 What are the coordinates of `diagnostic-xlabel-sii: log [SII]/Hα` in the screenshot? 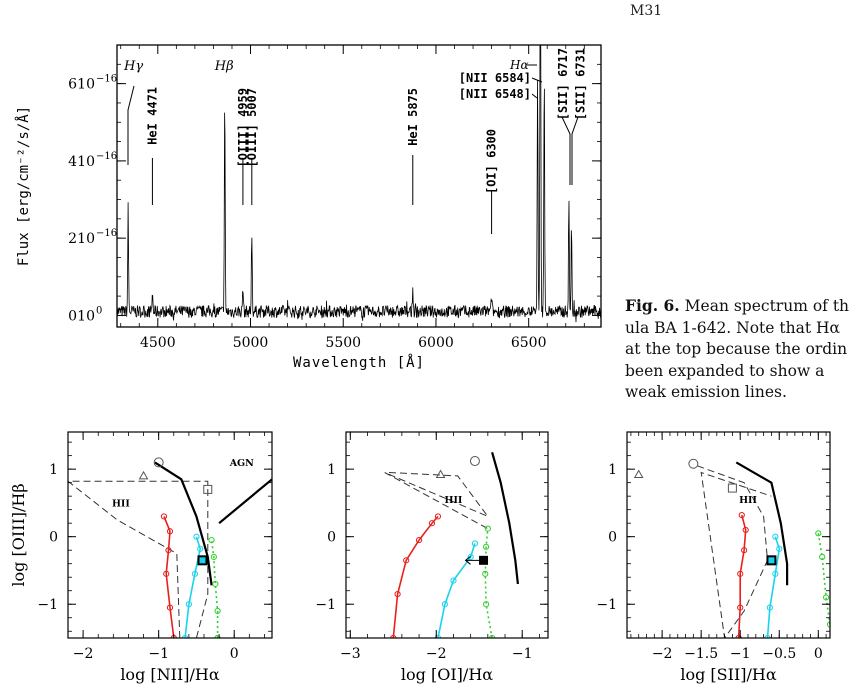 It's located at (728, 674).